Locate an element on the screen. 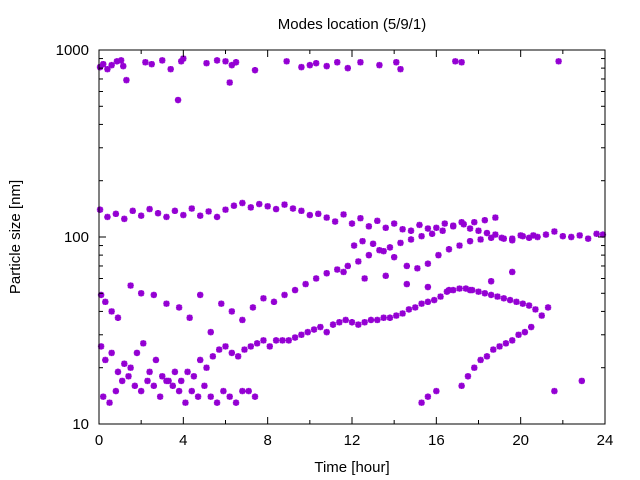 This screenshot has width=640, height=480. x-tick-label: 4 is located at coordinates (183, 440).